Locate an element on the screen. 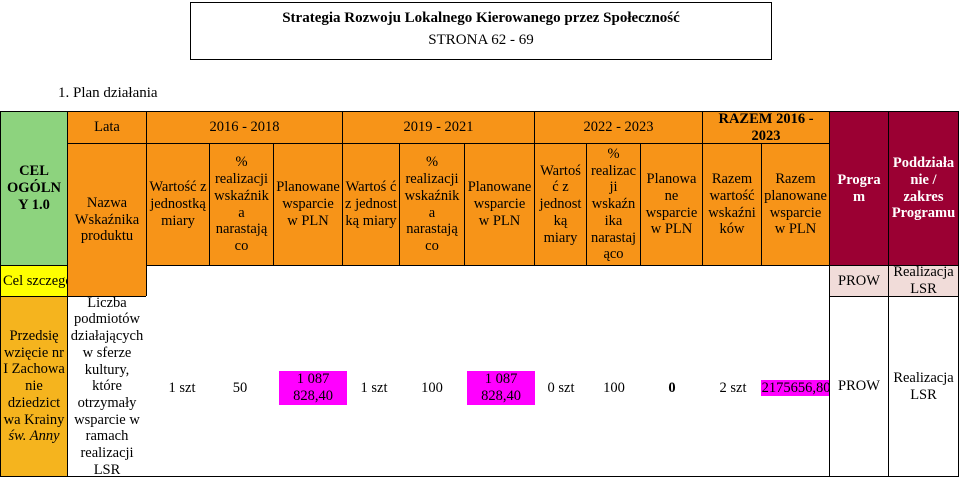 The image size is (959, 478). poddzialanie-header-label: Poddziała nie / zakres Programu is located at coordinates (923, 188).